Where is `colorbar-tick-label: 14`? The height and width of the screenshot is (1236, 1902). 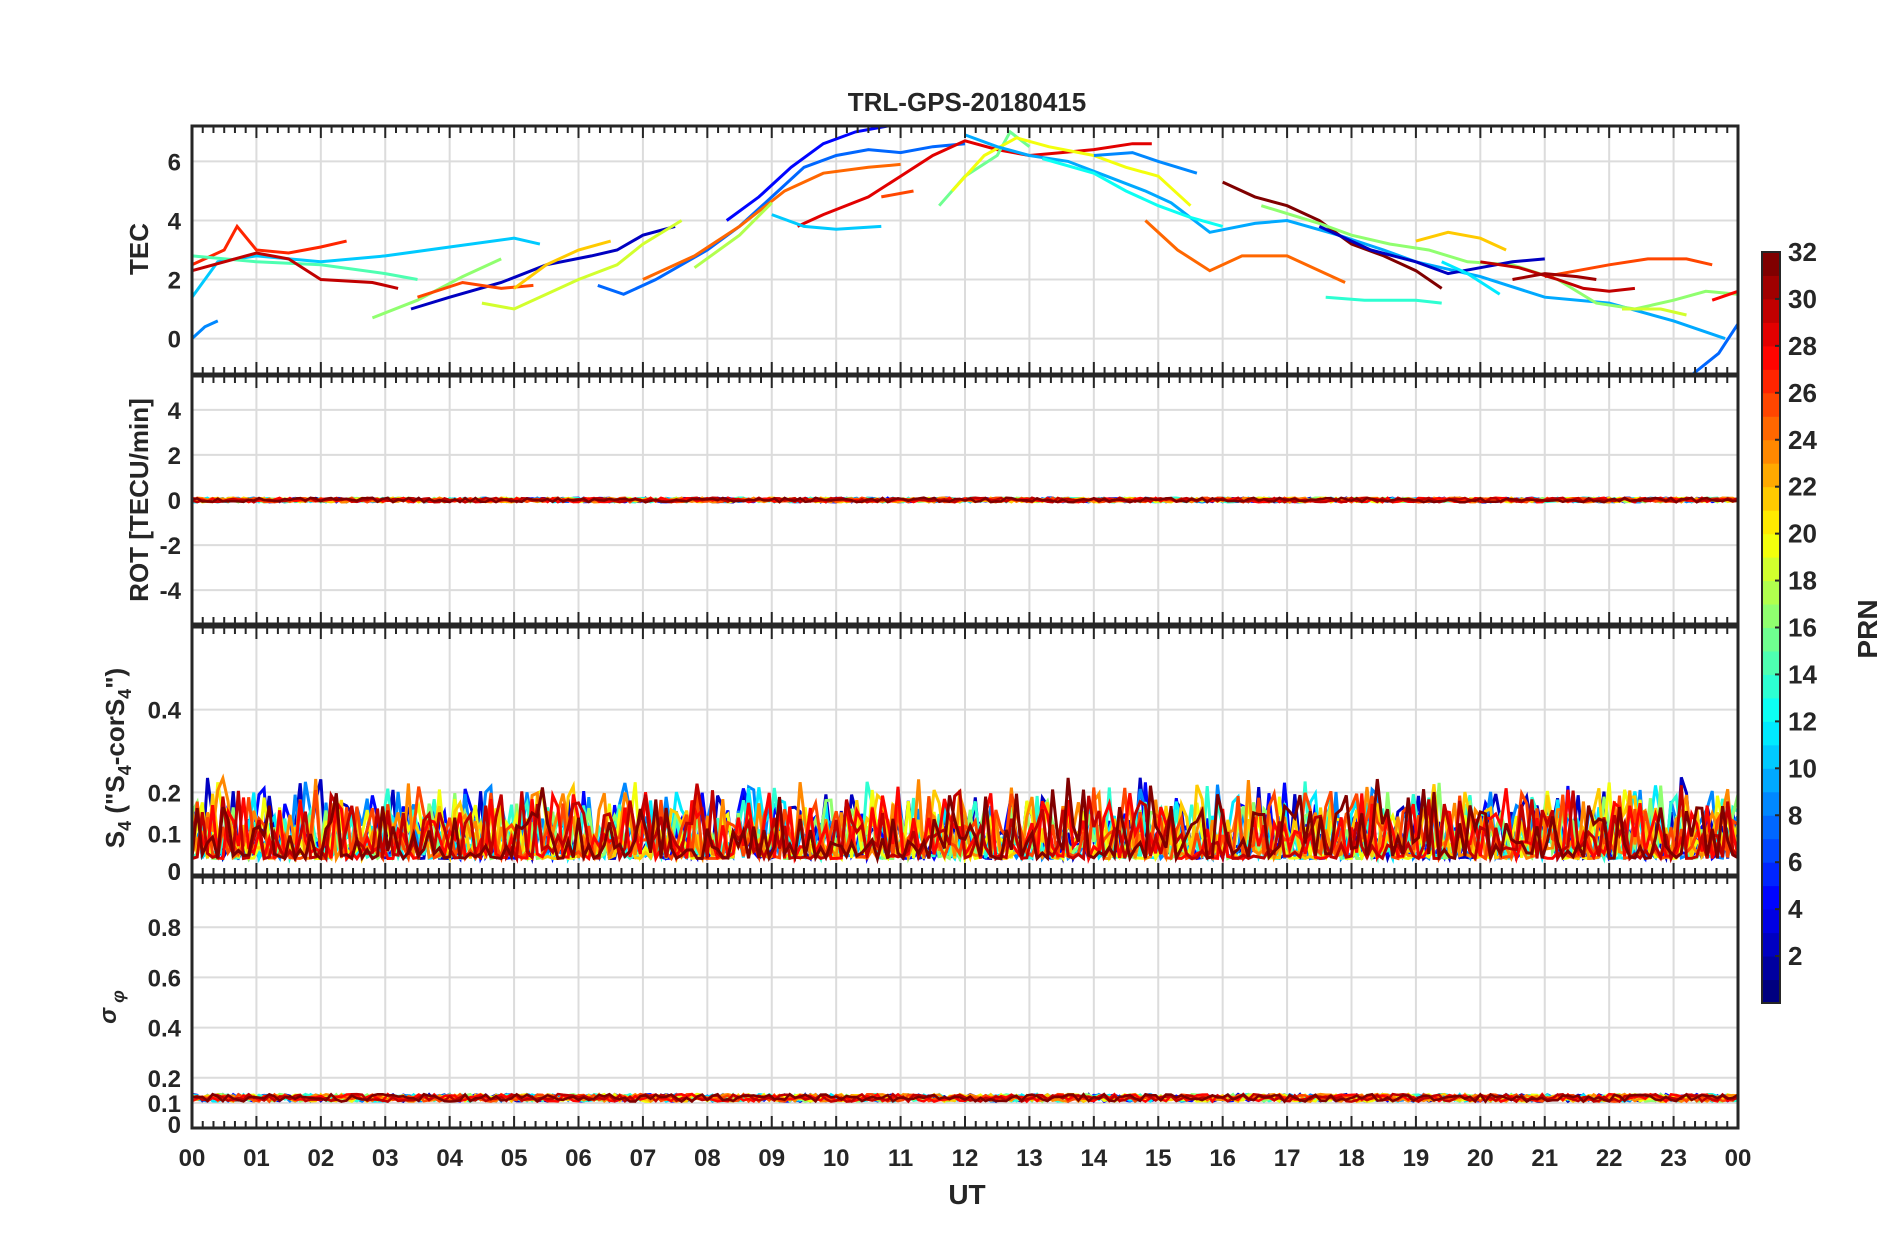
colorbar-tick-label: 14 is located at coordinates (1802, 674).